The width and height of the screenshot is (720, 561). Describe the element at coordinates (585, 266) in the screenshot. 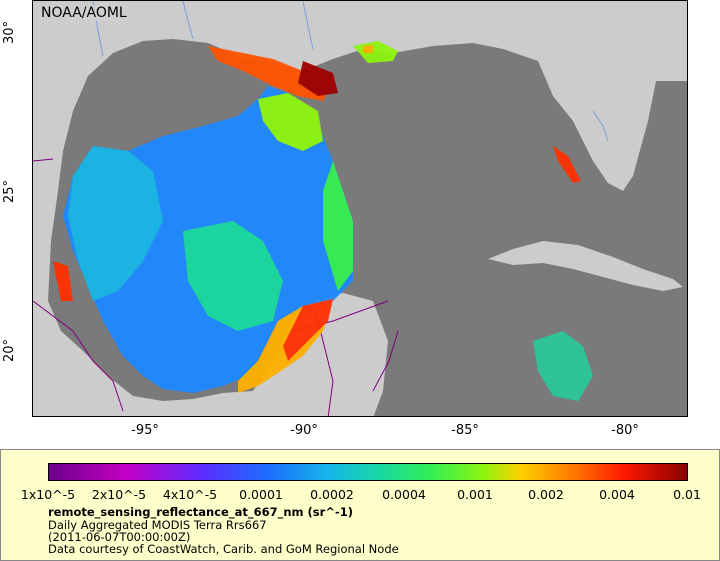

I see `land-cuba` at that location.